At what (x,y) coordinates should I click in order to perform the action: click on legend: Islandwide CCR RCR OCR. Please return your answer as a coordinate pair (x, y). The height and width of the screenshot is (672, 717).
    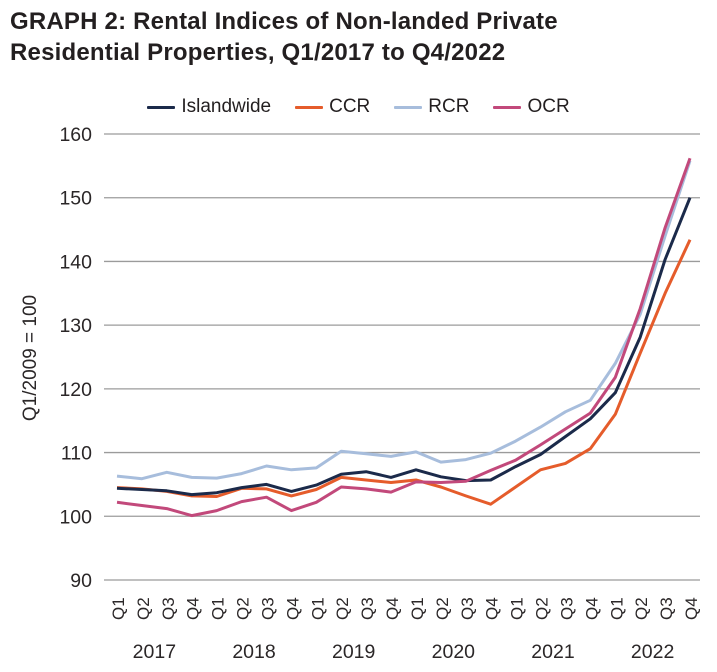
    Looking at the image, I should click on (358, 107).